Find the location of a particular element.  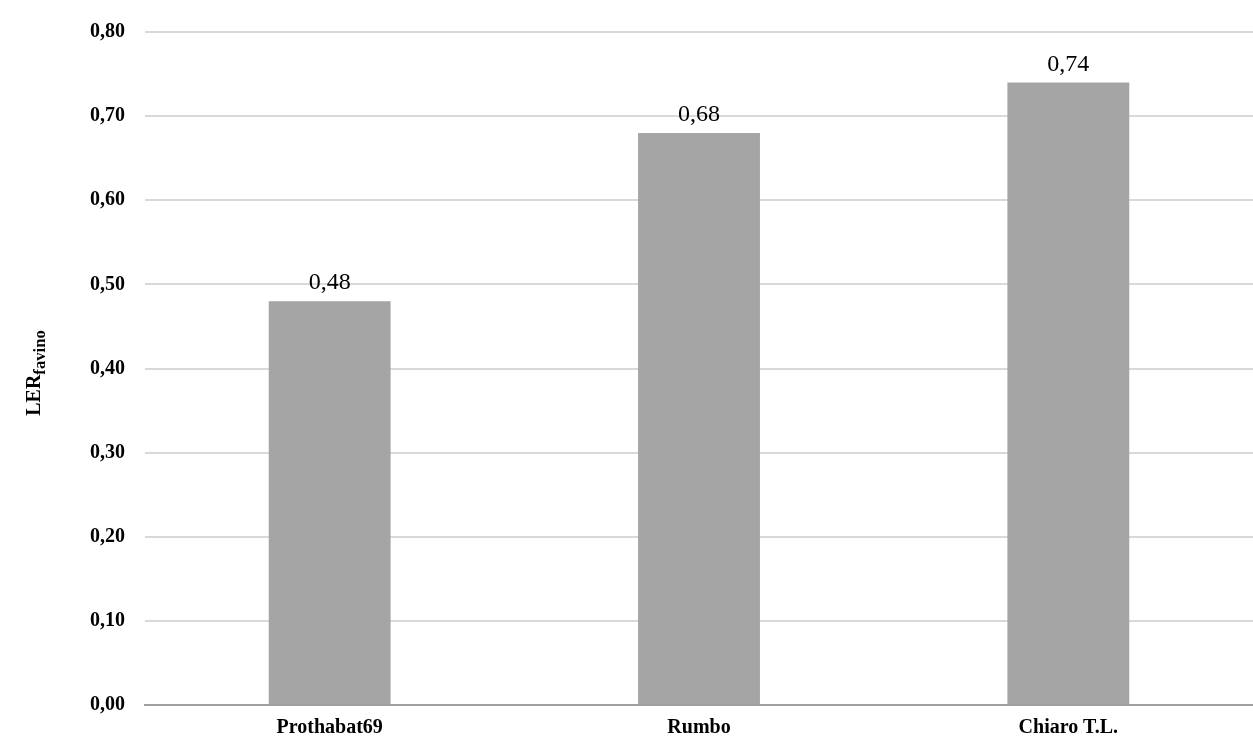

y-tick-label: 0,50 is located at coordinates (107, 282).